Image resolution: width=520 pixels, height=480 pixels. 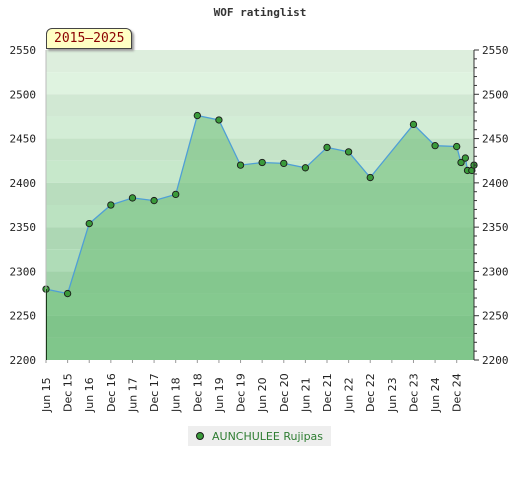 What do you see at coordinates (392, 395) in the screenshot?
I see `x-tick-label: Jun 23` at bounding box center [392, 395].